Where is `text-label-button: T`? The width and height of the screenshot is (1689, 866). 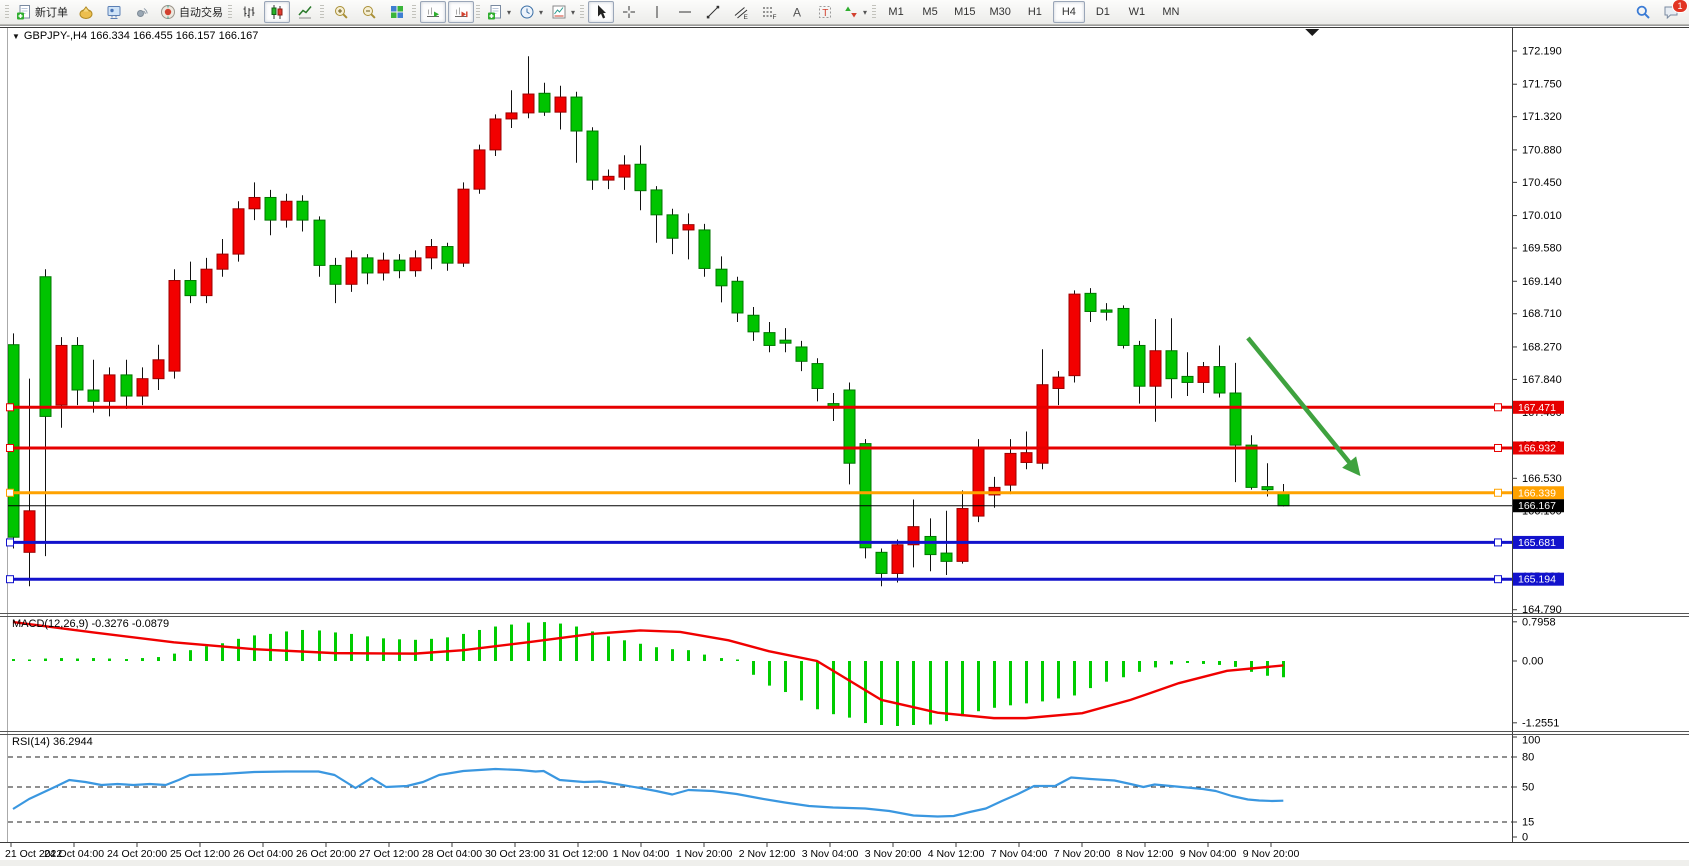 text-label-button: T is located at coordinates (825, 12).